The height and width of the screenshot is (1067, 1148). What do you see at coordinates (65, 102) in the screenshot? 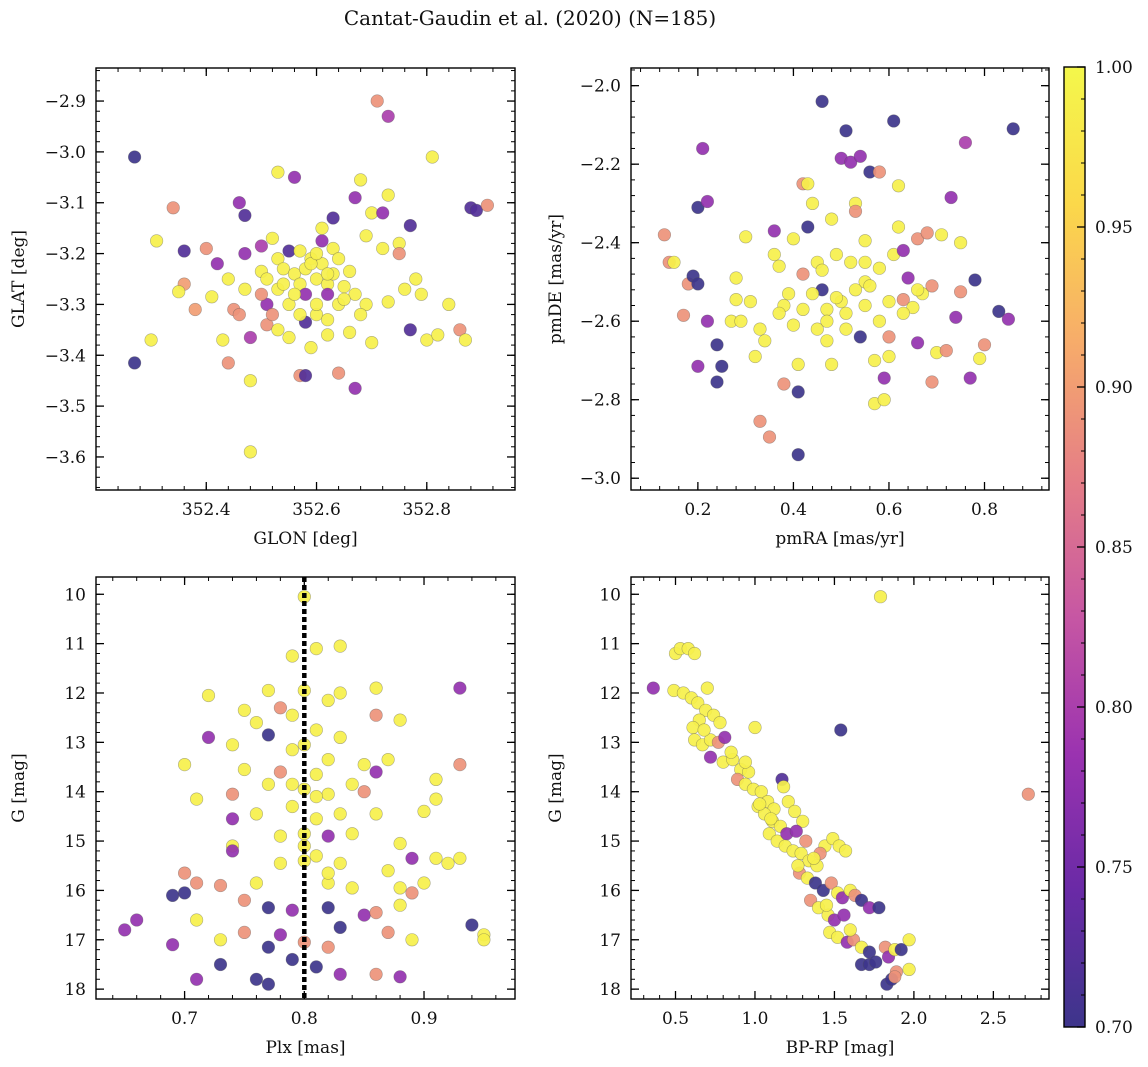
I see `y-tick-label: −2.9` at bounding box center [65, 102].